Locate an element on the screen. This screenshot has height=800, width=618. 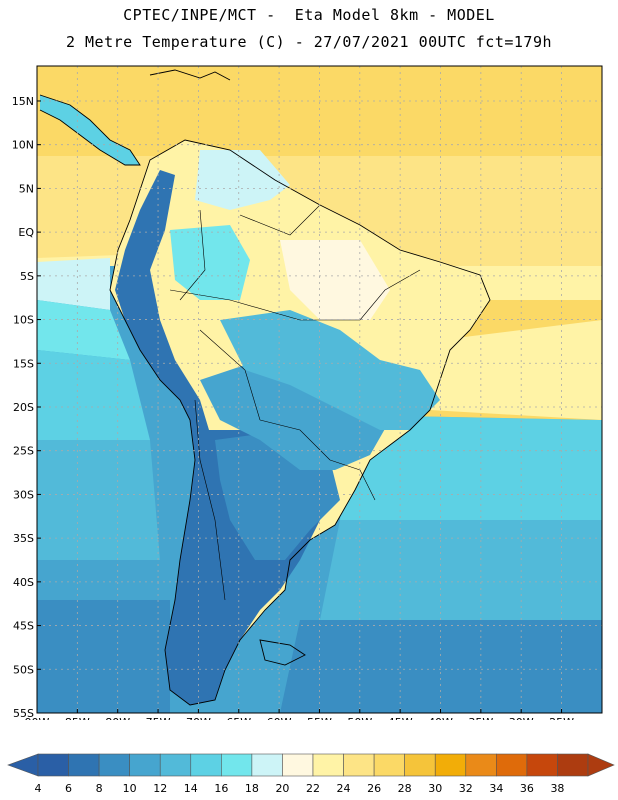
atlantic-subtropical-band is located at coordinates (516, 370).